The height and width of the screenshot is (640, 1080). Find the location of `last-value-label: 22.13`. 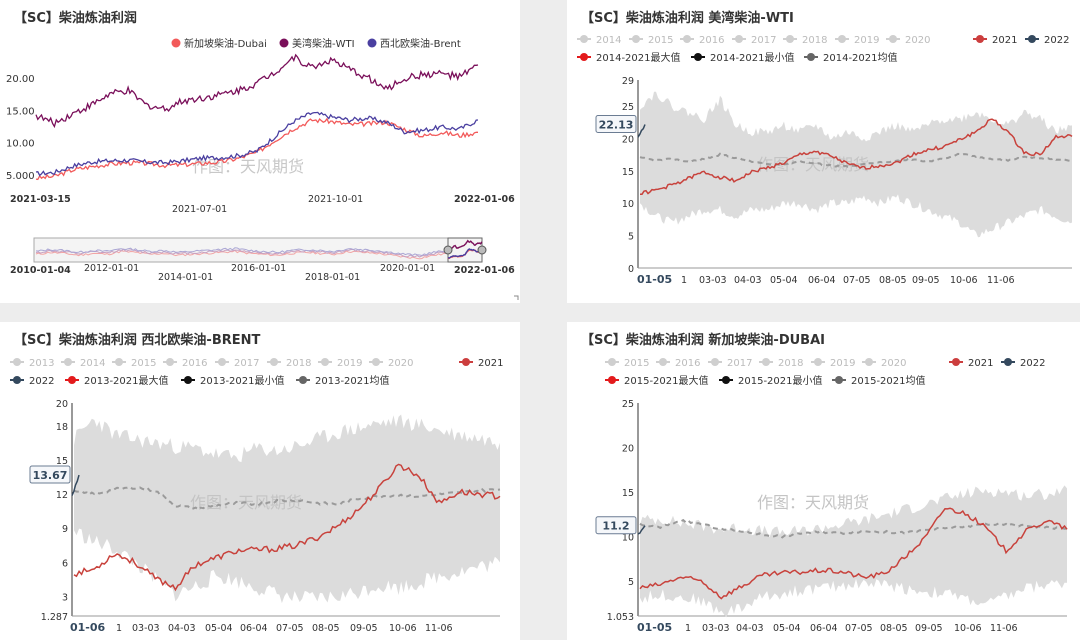

last-value-label: 22.13 is located at coordinates (616, 125).